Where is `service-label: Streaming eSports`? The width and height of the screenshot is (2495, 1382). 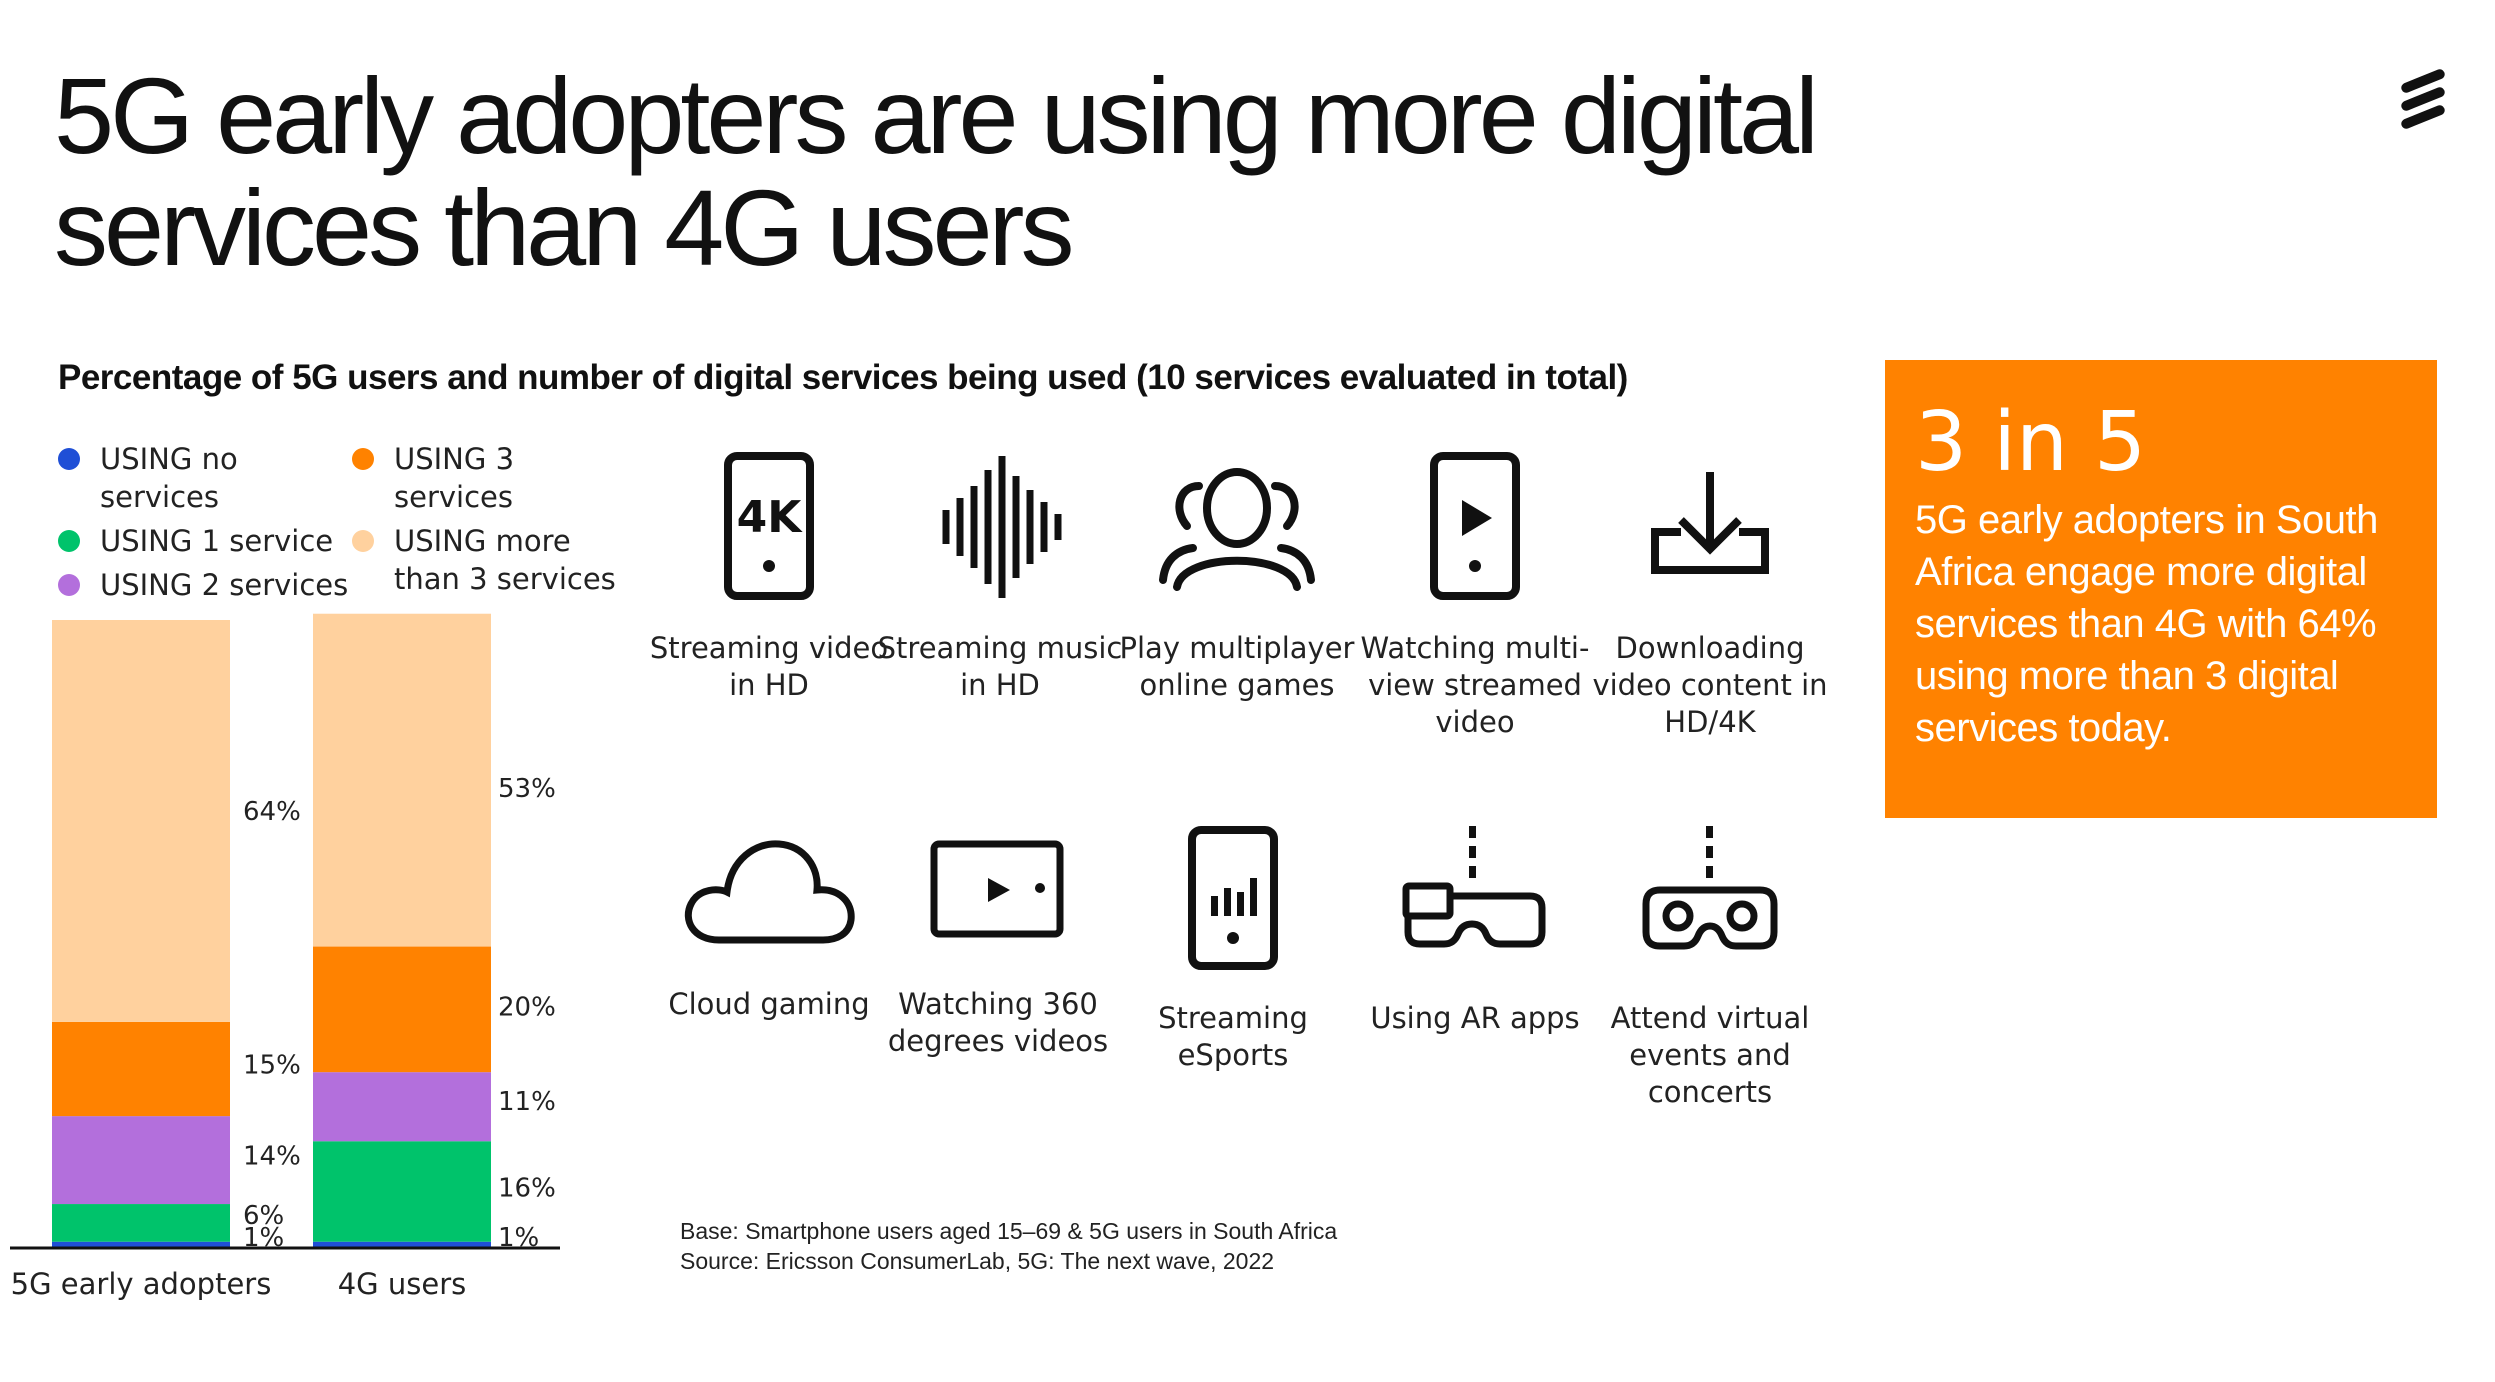 service-label: Streaming eSports is located at coordinates (1233, 1036).